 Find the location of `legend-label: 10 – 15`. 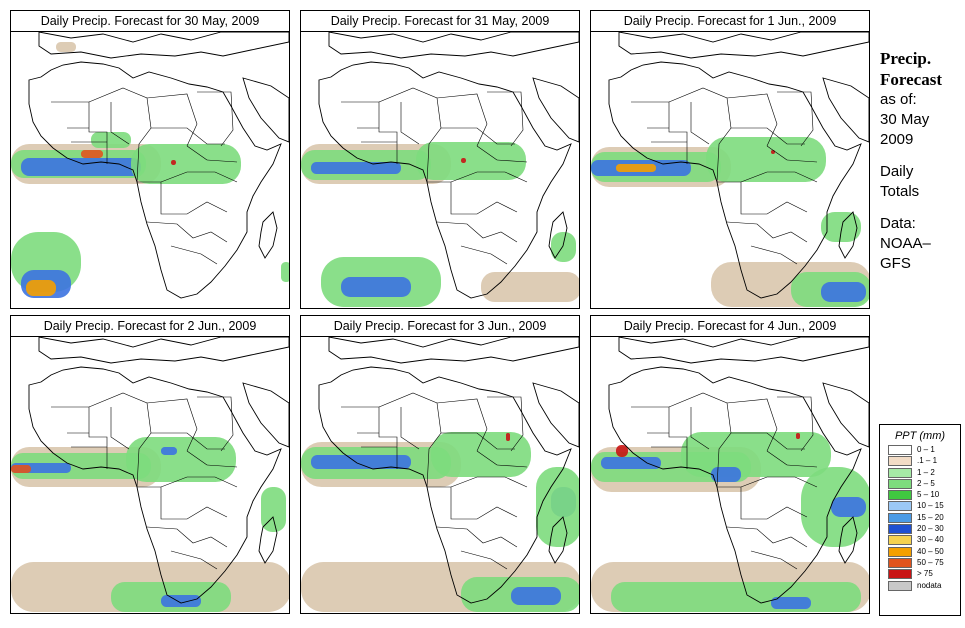

legend-label: 10 – 15 is located at coordinates (930, 506).